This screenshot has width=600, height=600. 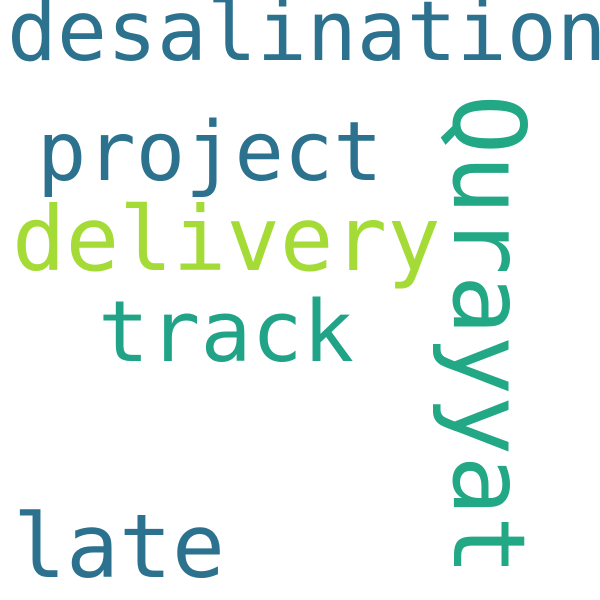 I want to click on word-delivery: delivery, so click(x=226, y=239).